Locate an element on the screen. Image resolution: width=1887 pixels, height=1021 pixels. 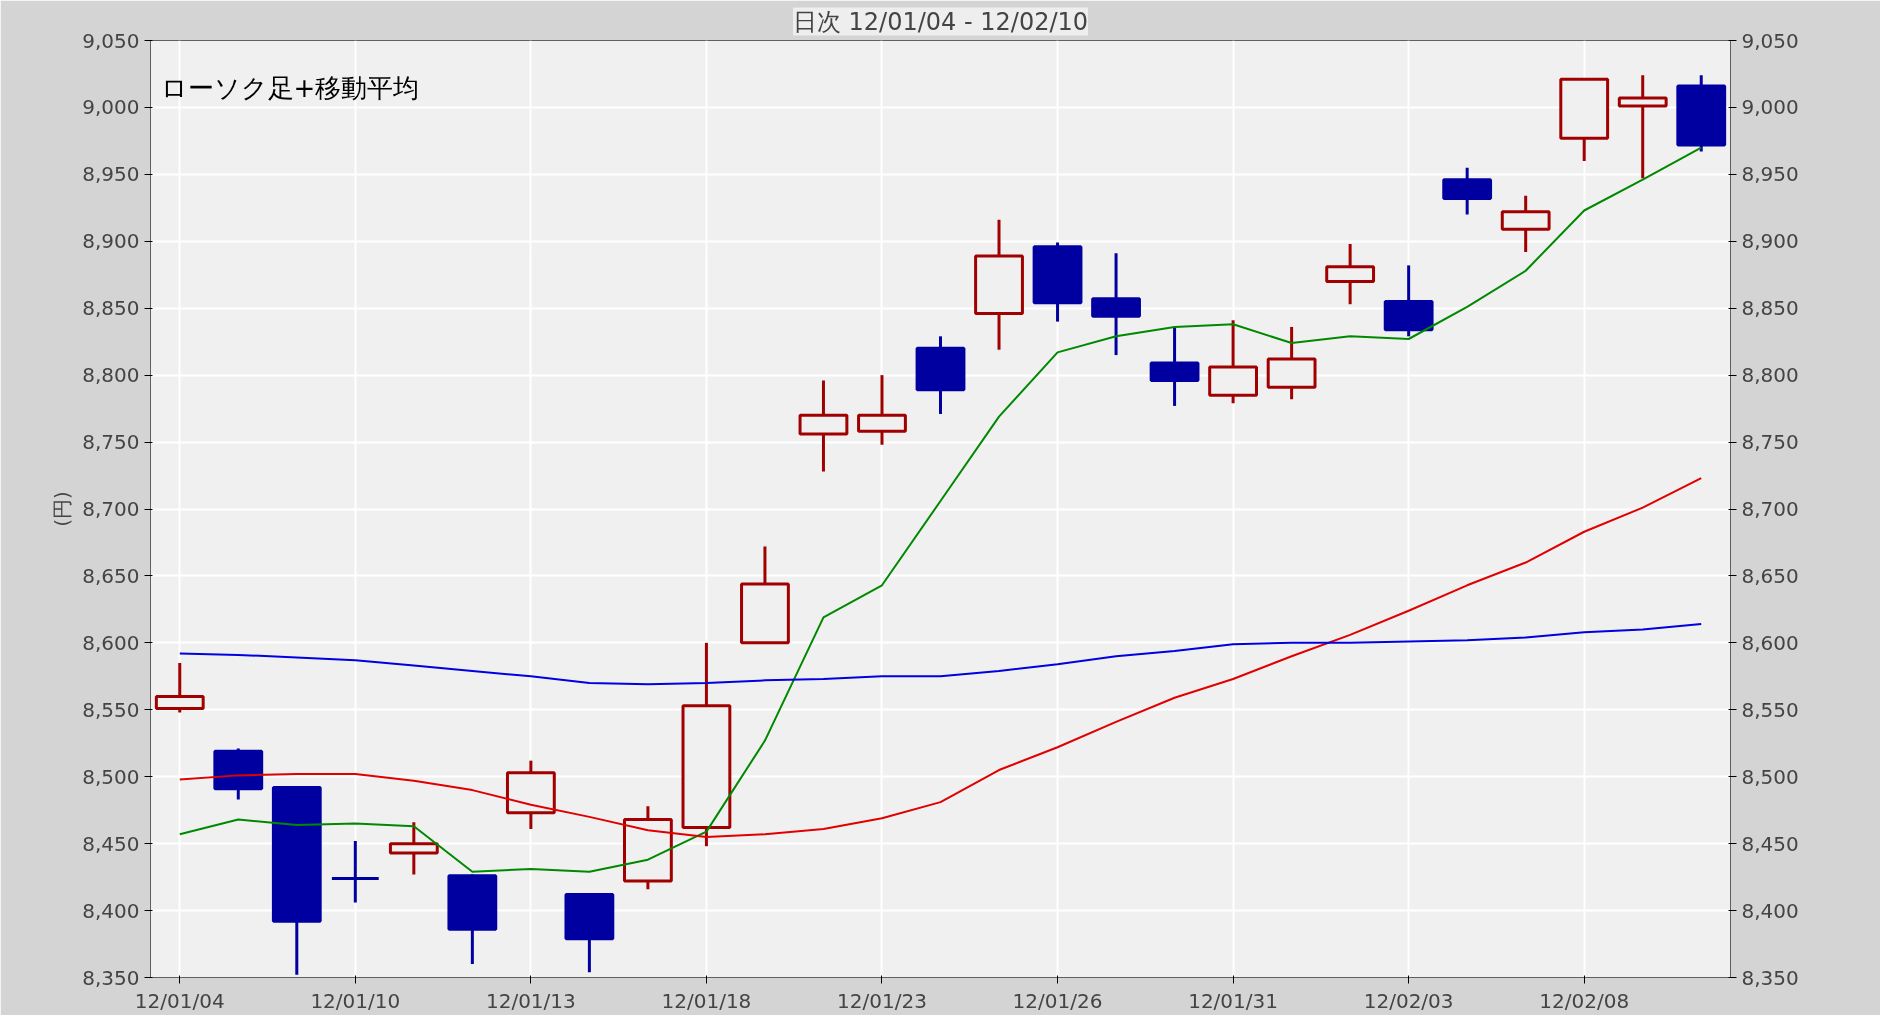
y2-tick-label: 8,750 is located at coordinates (1770, 442).